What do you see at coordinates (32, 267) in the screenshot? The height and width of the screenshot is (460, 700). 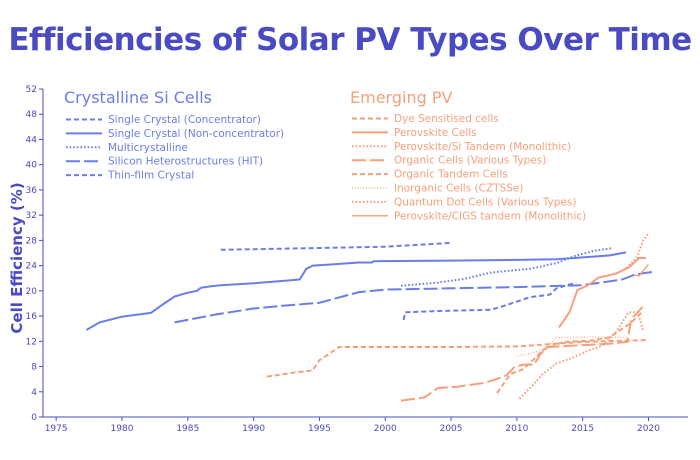 I see `y-tick-label: 24` at bounding box center [32, 267].